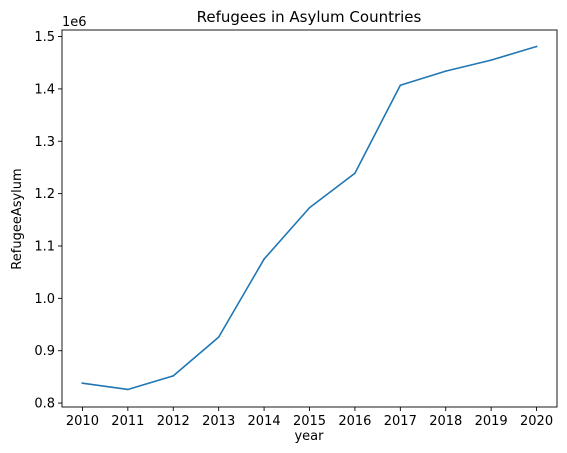 This screenshot has width=567, height=453. What do you see at coordinates (44, 246) in the screenshot?
I see `y-tick-label: 1.1` at bounding box center [44, 246].